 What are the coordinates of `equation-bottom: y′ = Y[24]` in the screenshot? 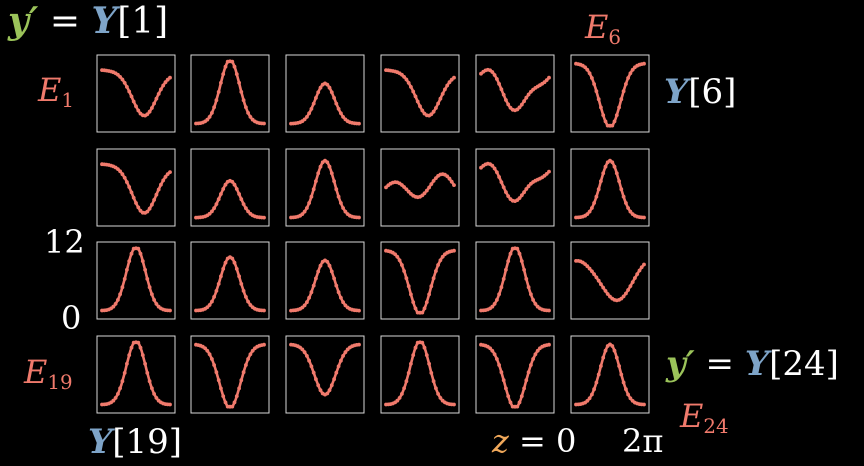 It's located at (752, 364).